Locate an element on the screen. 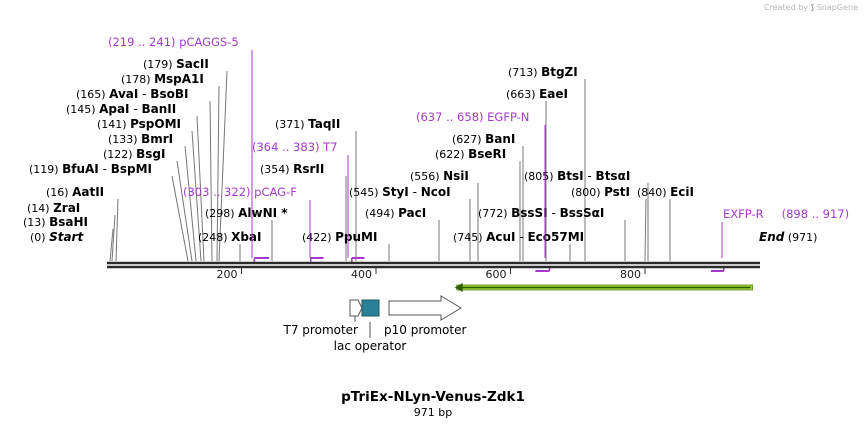 The width and height of the screenshot is (866, 427). enzyme-position: (494) is located at coordinates (381, 213).